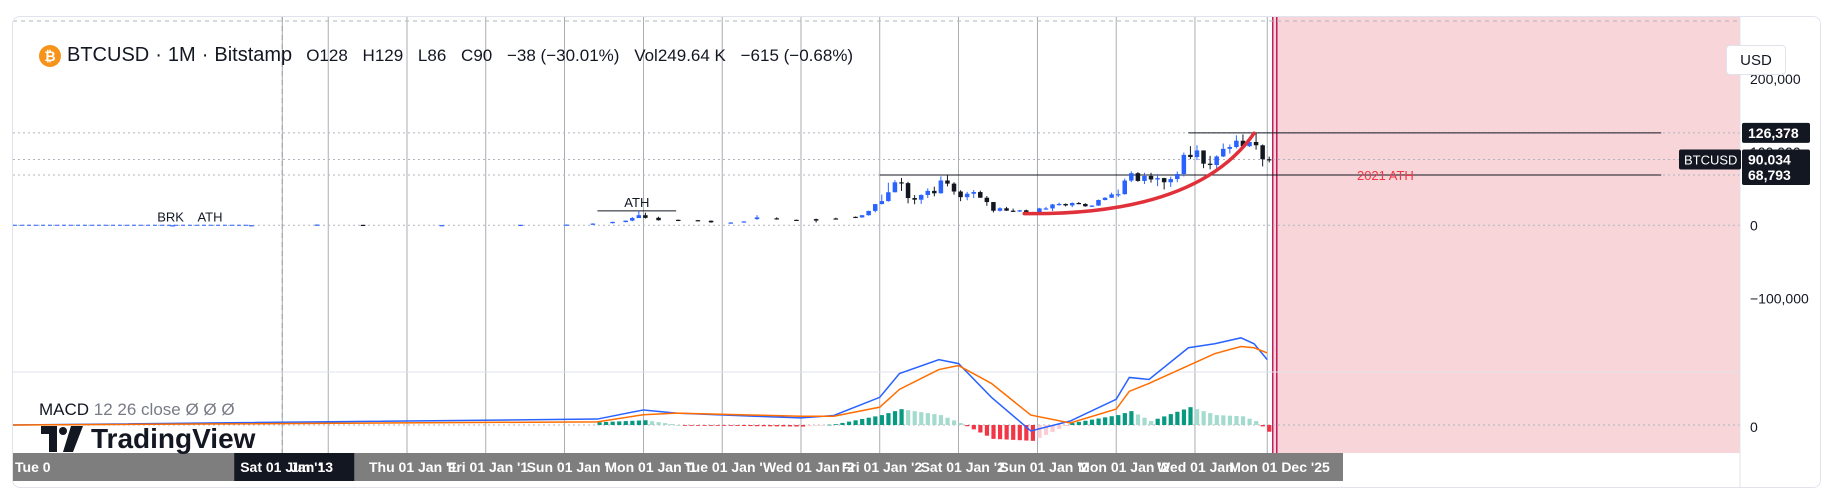 The height and width of the screenshot is (501, 1831). What do you see at coordinates (488, 467) in the screenshot?
I see `x-tick-label: Fri 01 Jan '1` at bounding box center [488, 467].